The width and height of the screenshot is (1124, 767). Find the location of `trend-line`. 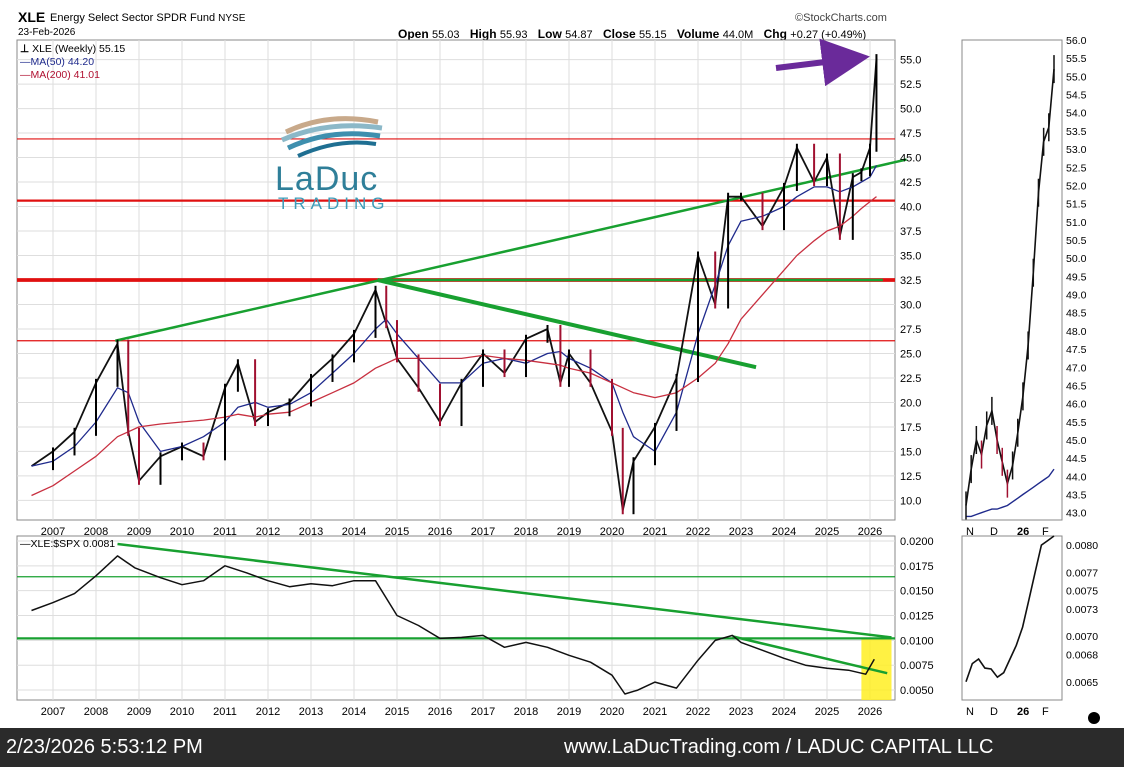

trend-line is located at coordinates (504, 590).